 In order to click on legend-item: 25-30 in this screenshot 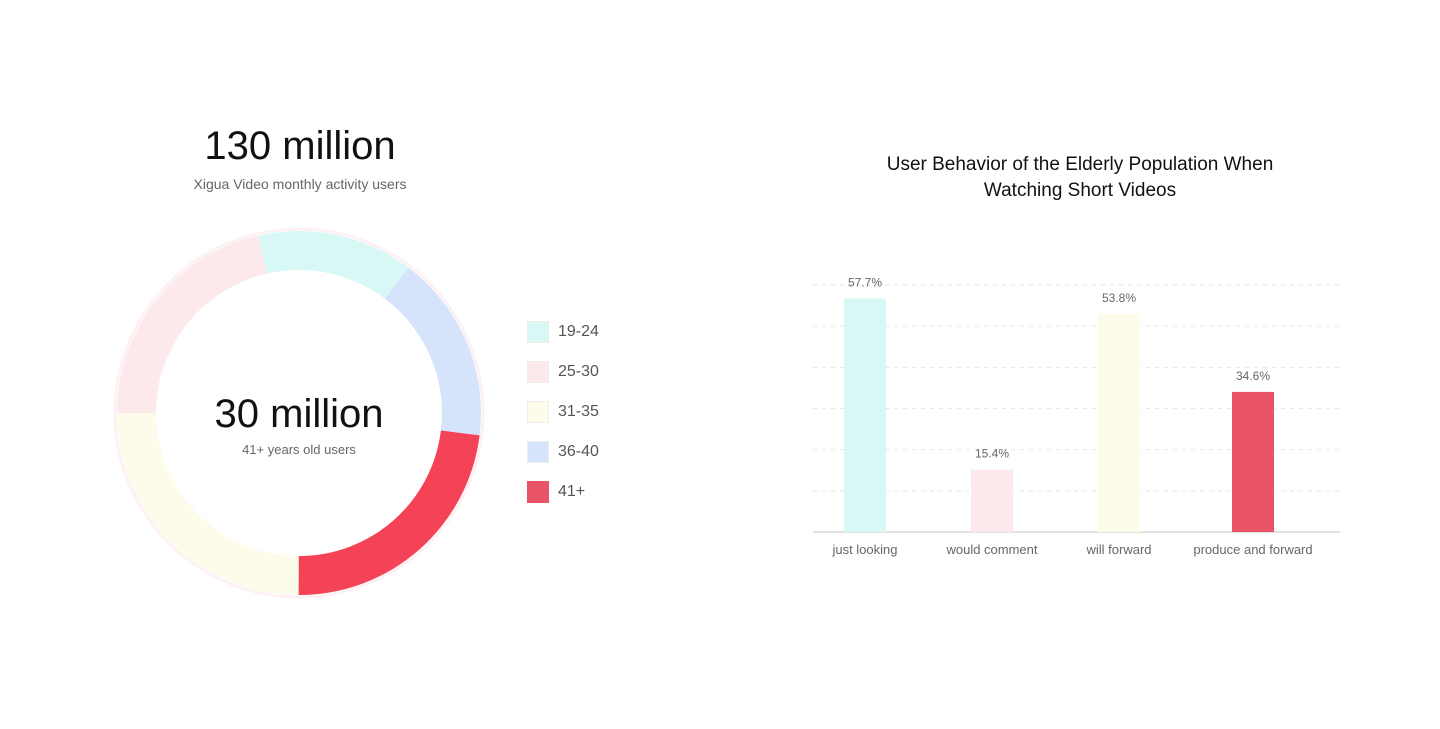, I will do `click(563, 372)`.